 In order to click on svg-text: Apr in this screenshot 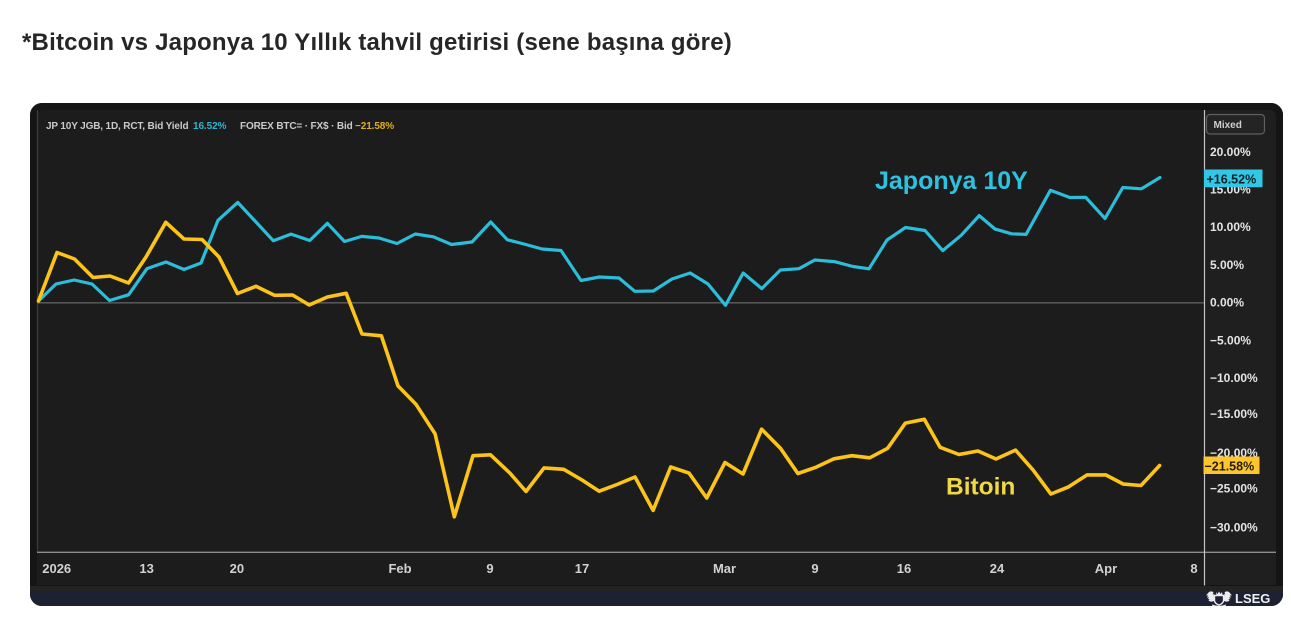, I will do `click(1106, 568)`.